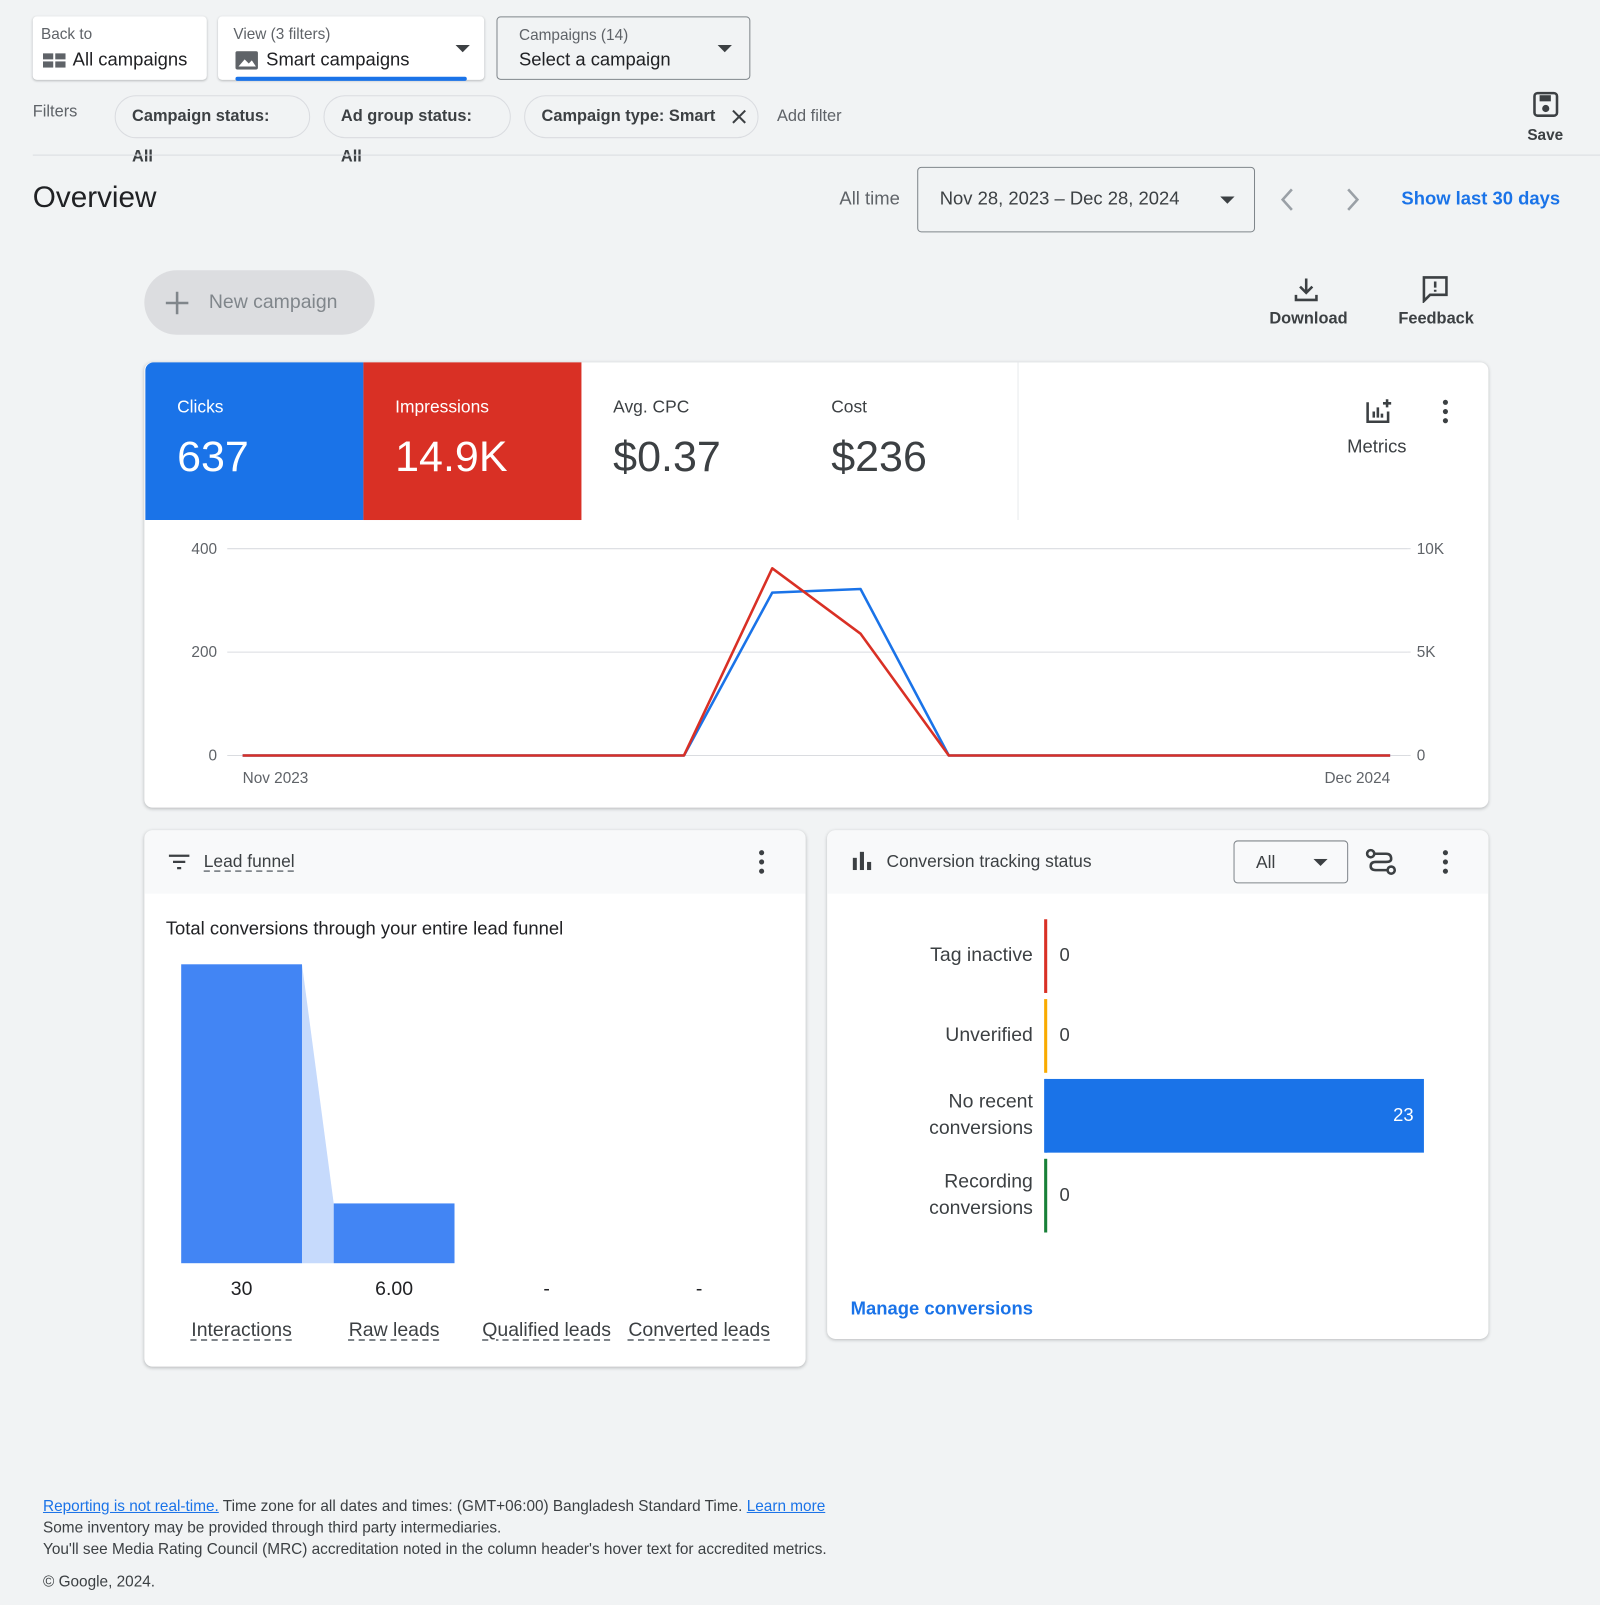  I want to click on conversion-title: Conversion tracking status, so click(989, 861).